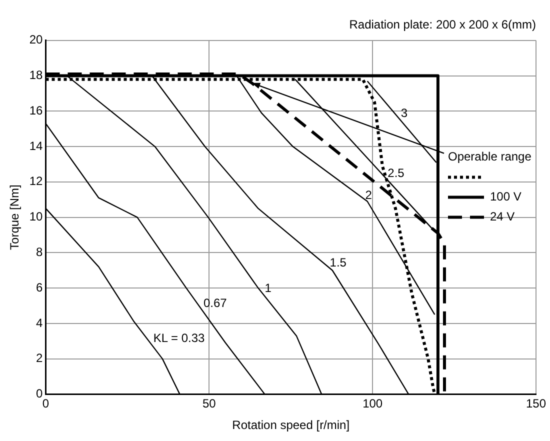 This screenshot has width=550, height=441. I want to click on y-tick-label: 16, so click(36, 110).